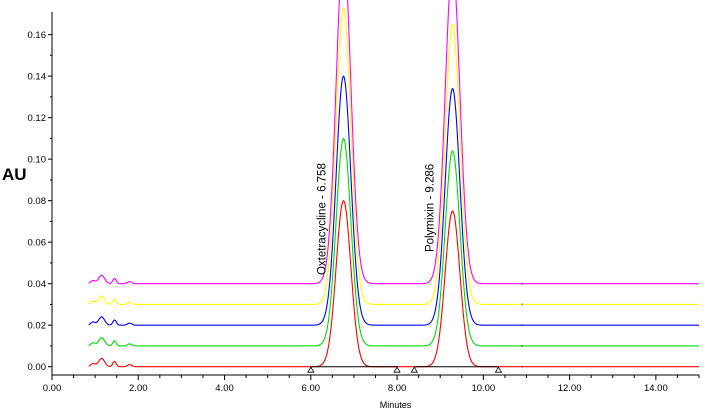 This screenshot has height=419, width=706. Describe the element at coordinates (52, 388) in the screenshot. I see `x-tick-label: 0.00` at that location.